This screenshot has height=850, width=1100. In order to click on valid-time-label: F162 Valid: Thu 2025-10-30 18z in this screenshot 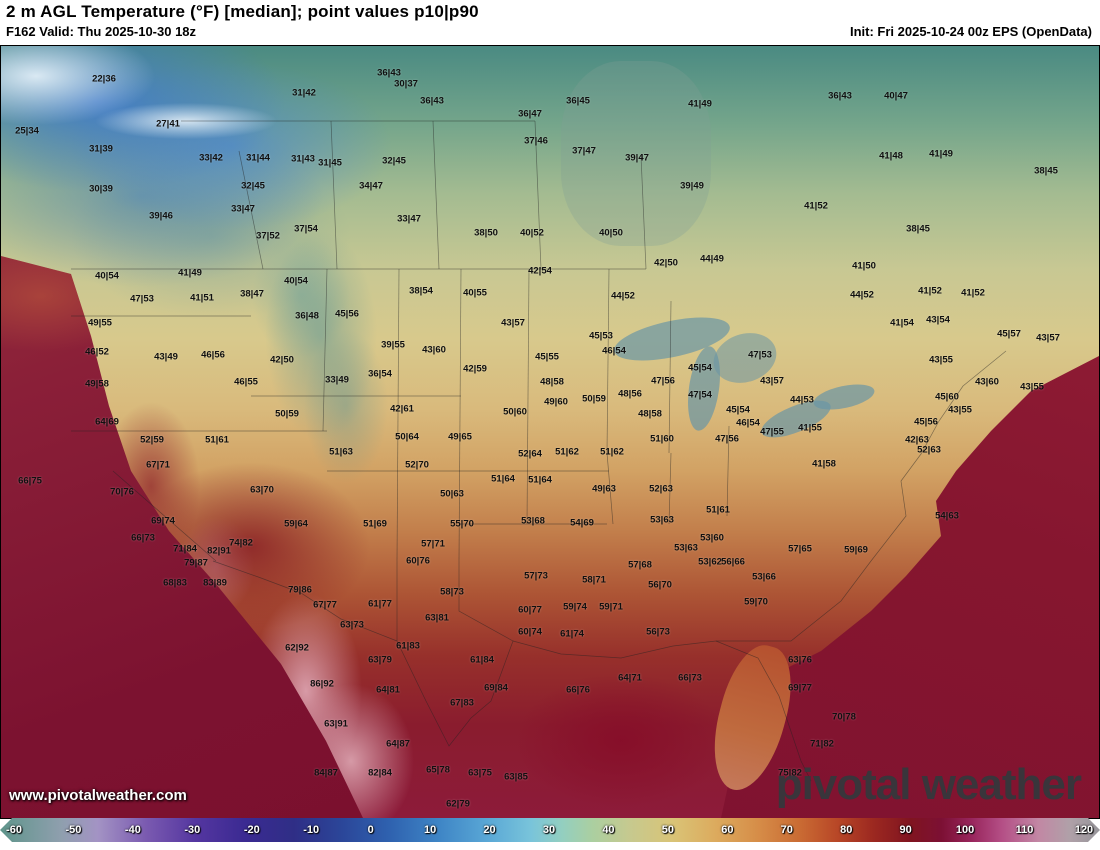, I will do `click(101, 31)`.